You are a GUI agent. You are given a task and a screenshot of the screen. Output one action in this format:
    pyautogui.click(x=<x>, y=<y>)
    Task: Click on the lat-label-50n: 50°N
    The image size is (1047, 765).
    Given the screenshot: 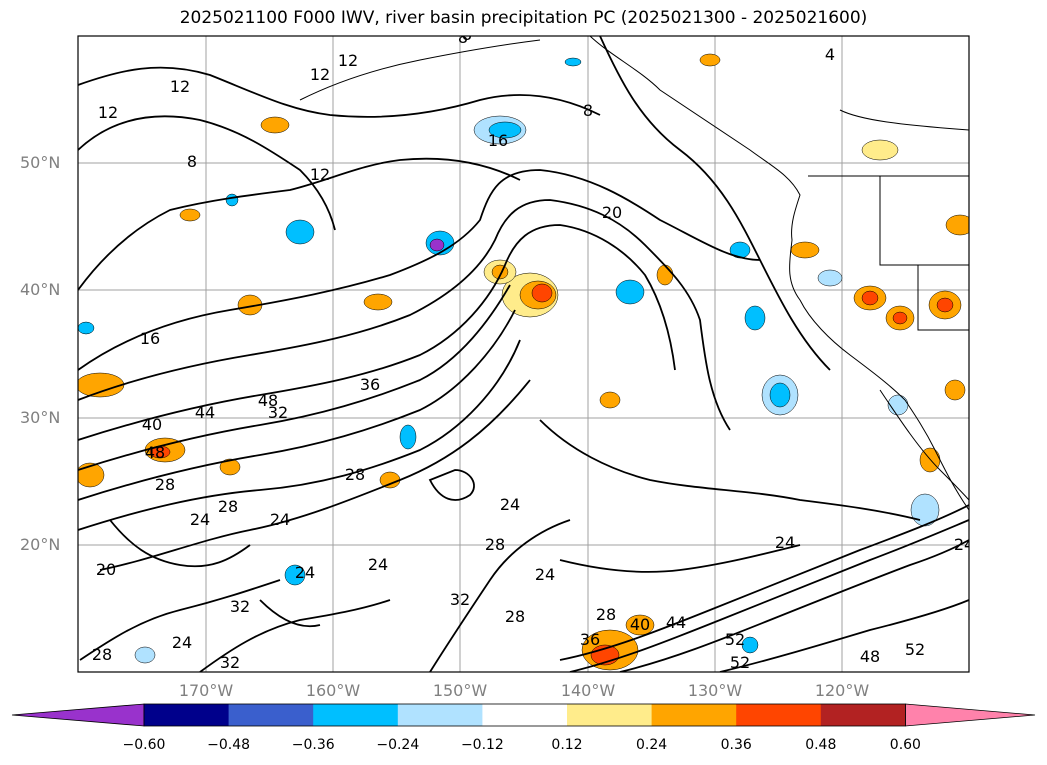 What is the action you would take?
    pyautogui.click(x=40, y=162)
    